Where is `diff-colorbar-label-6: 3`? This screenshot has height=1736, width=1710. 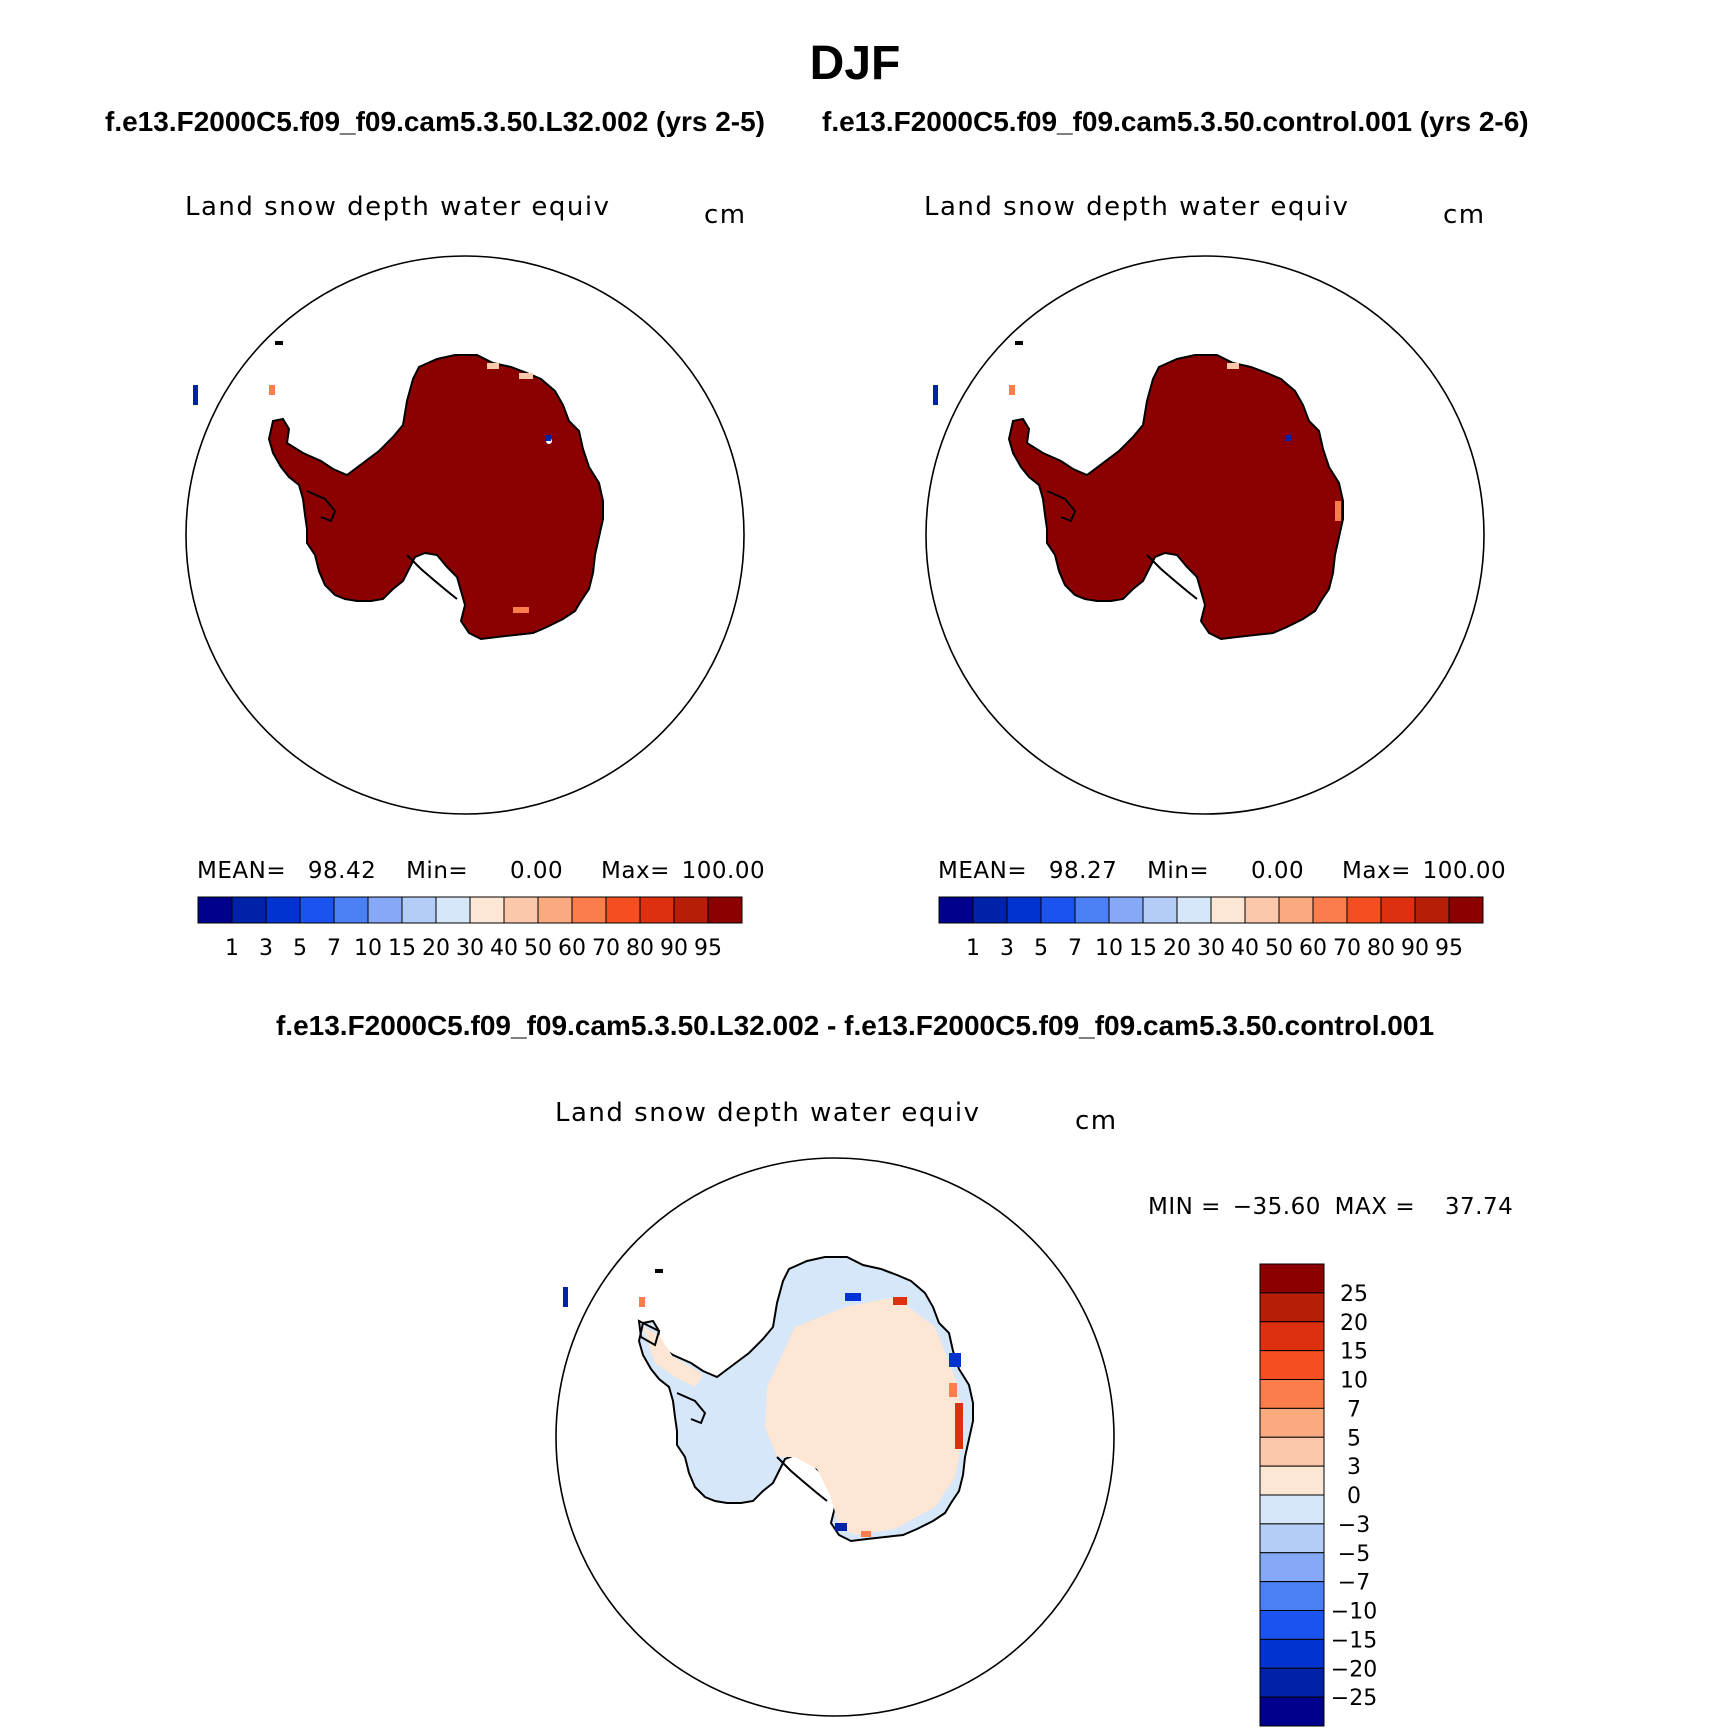
diff-colorbar-label-6: 3 is located at coordinates (1354, 1467).